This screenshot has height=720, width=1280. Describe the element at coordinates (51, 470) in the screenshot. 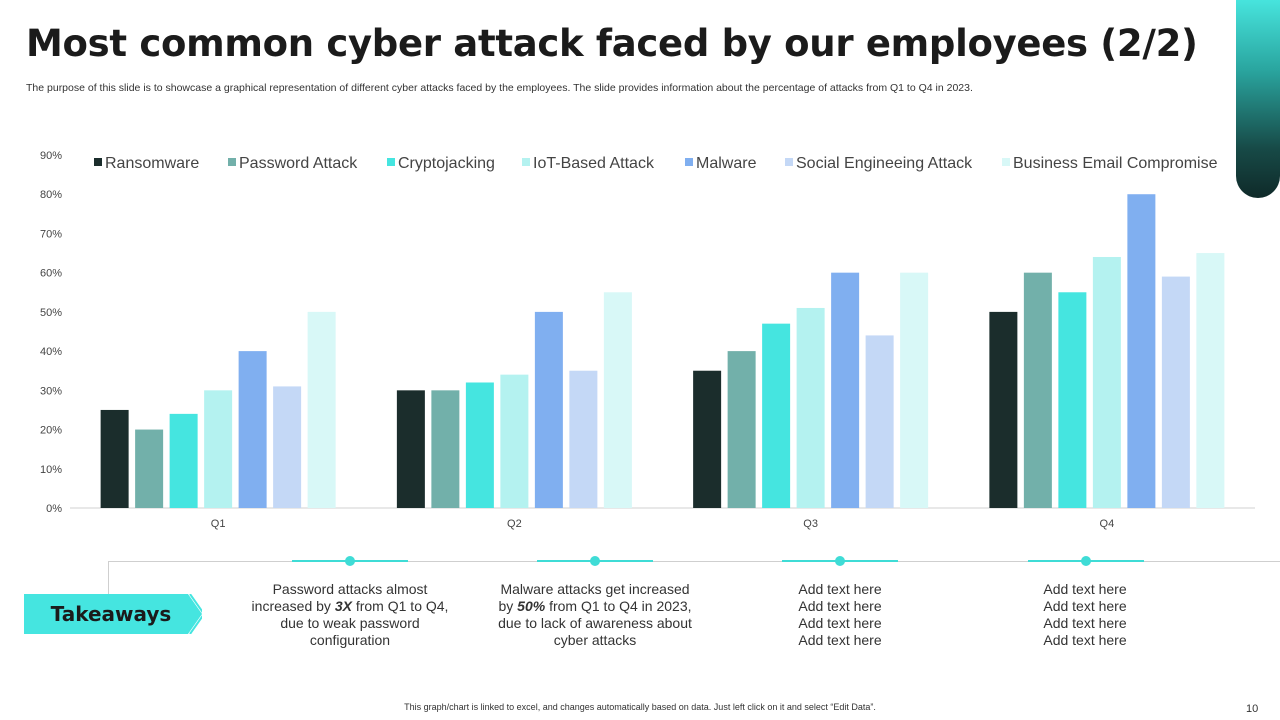

I see `y-tick-label: 10%` at that location.